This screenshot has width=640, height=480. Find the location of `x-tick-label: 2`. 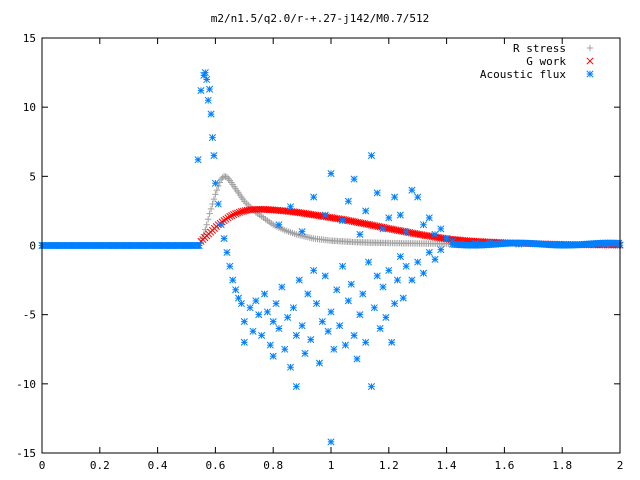

x-tick-label: 2 is located at coordinates (620, 465).